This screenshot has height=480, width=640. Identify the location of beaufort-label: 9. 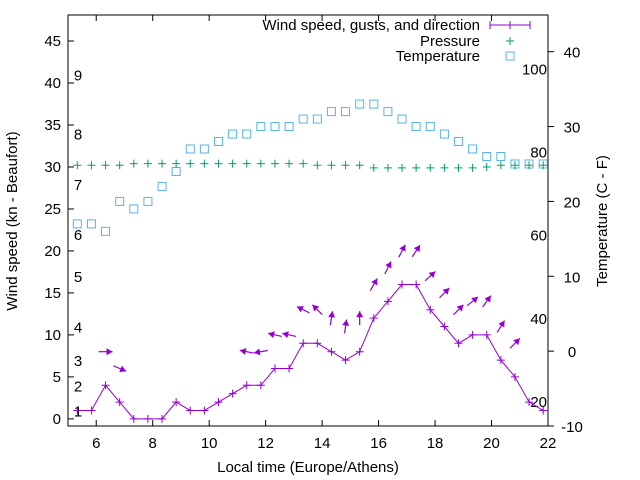
(78, 76).